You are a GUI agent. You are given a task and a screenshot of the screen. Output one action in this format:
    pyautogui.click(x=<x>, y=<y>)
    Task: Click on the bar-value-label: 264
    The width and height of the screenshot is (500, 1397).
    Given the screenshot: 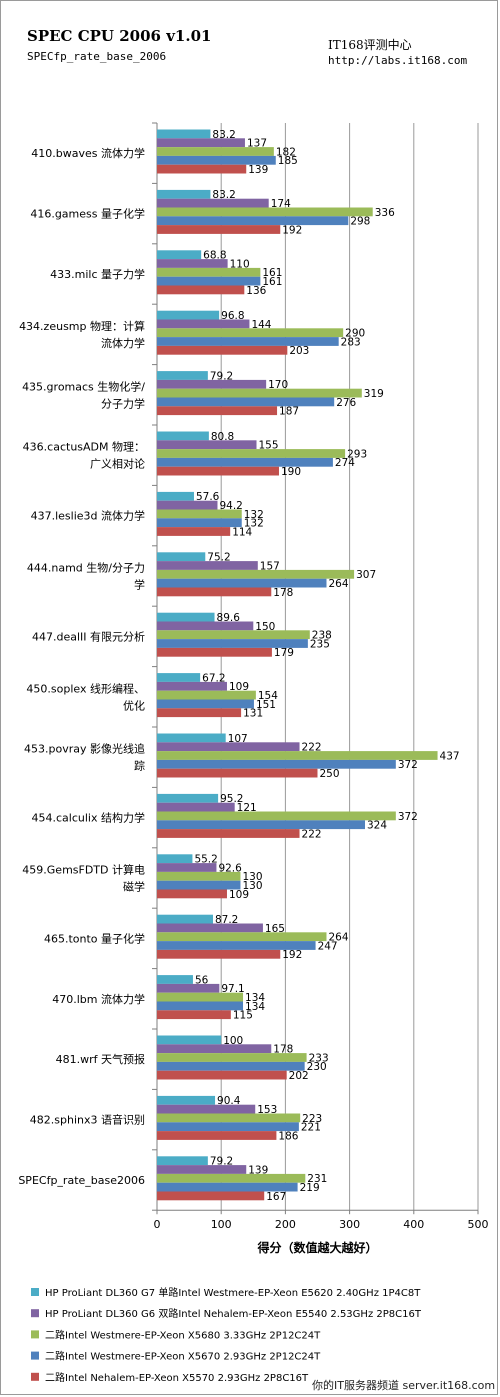 What is the action you would take?
    pyautogui.click(x=338, y=938)
    